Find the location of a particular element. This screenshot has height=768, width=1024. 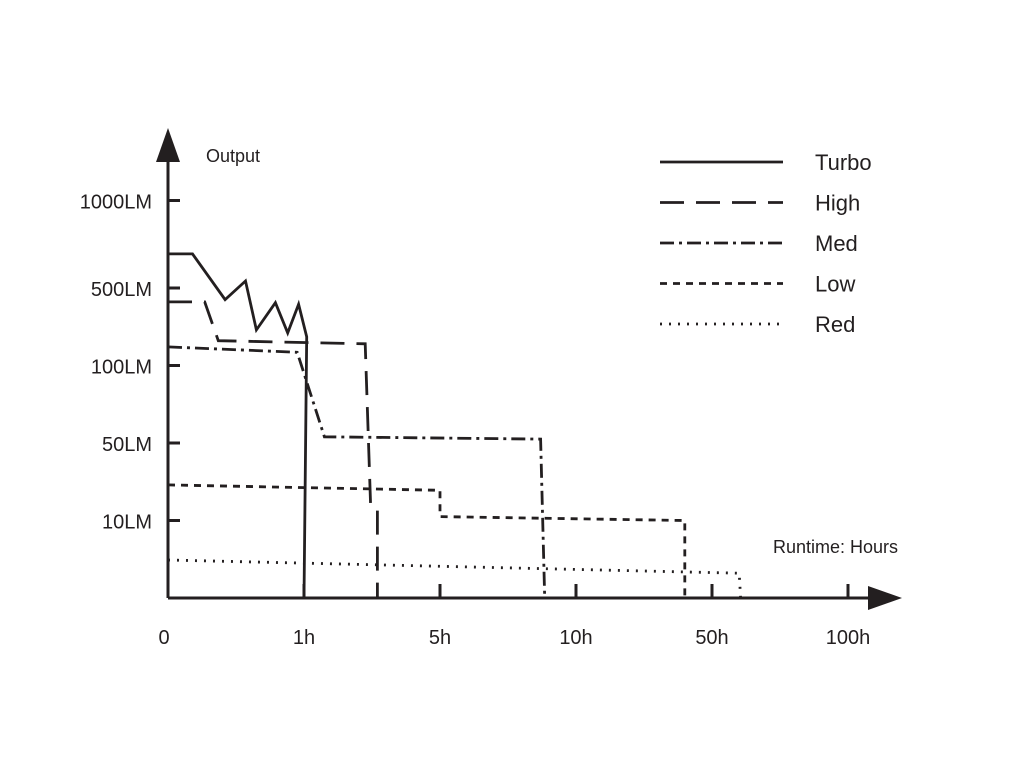

x-tick-label: 0 is located at coordinates (163, 638).